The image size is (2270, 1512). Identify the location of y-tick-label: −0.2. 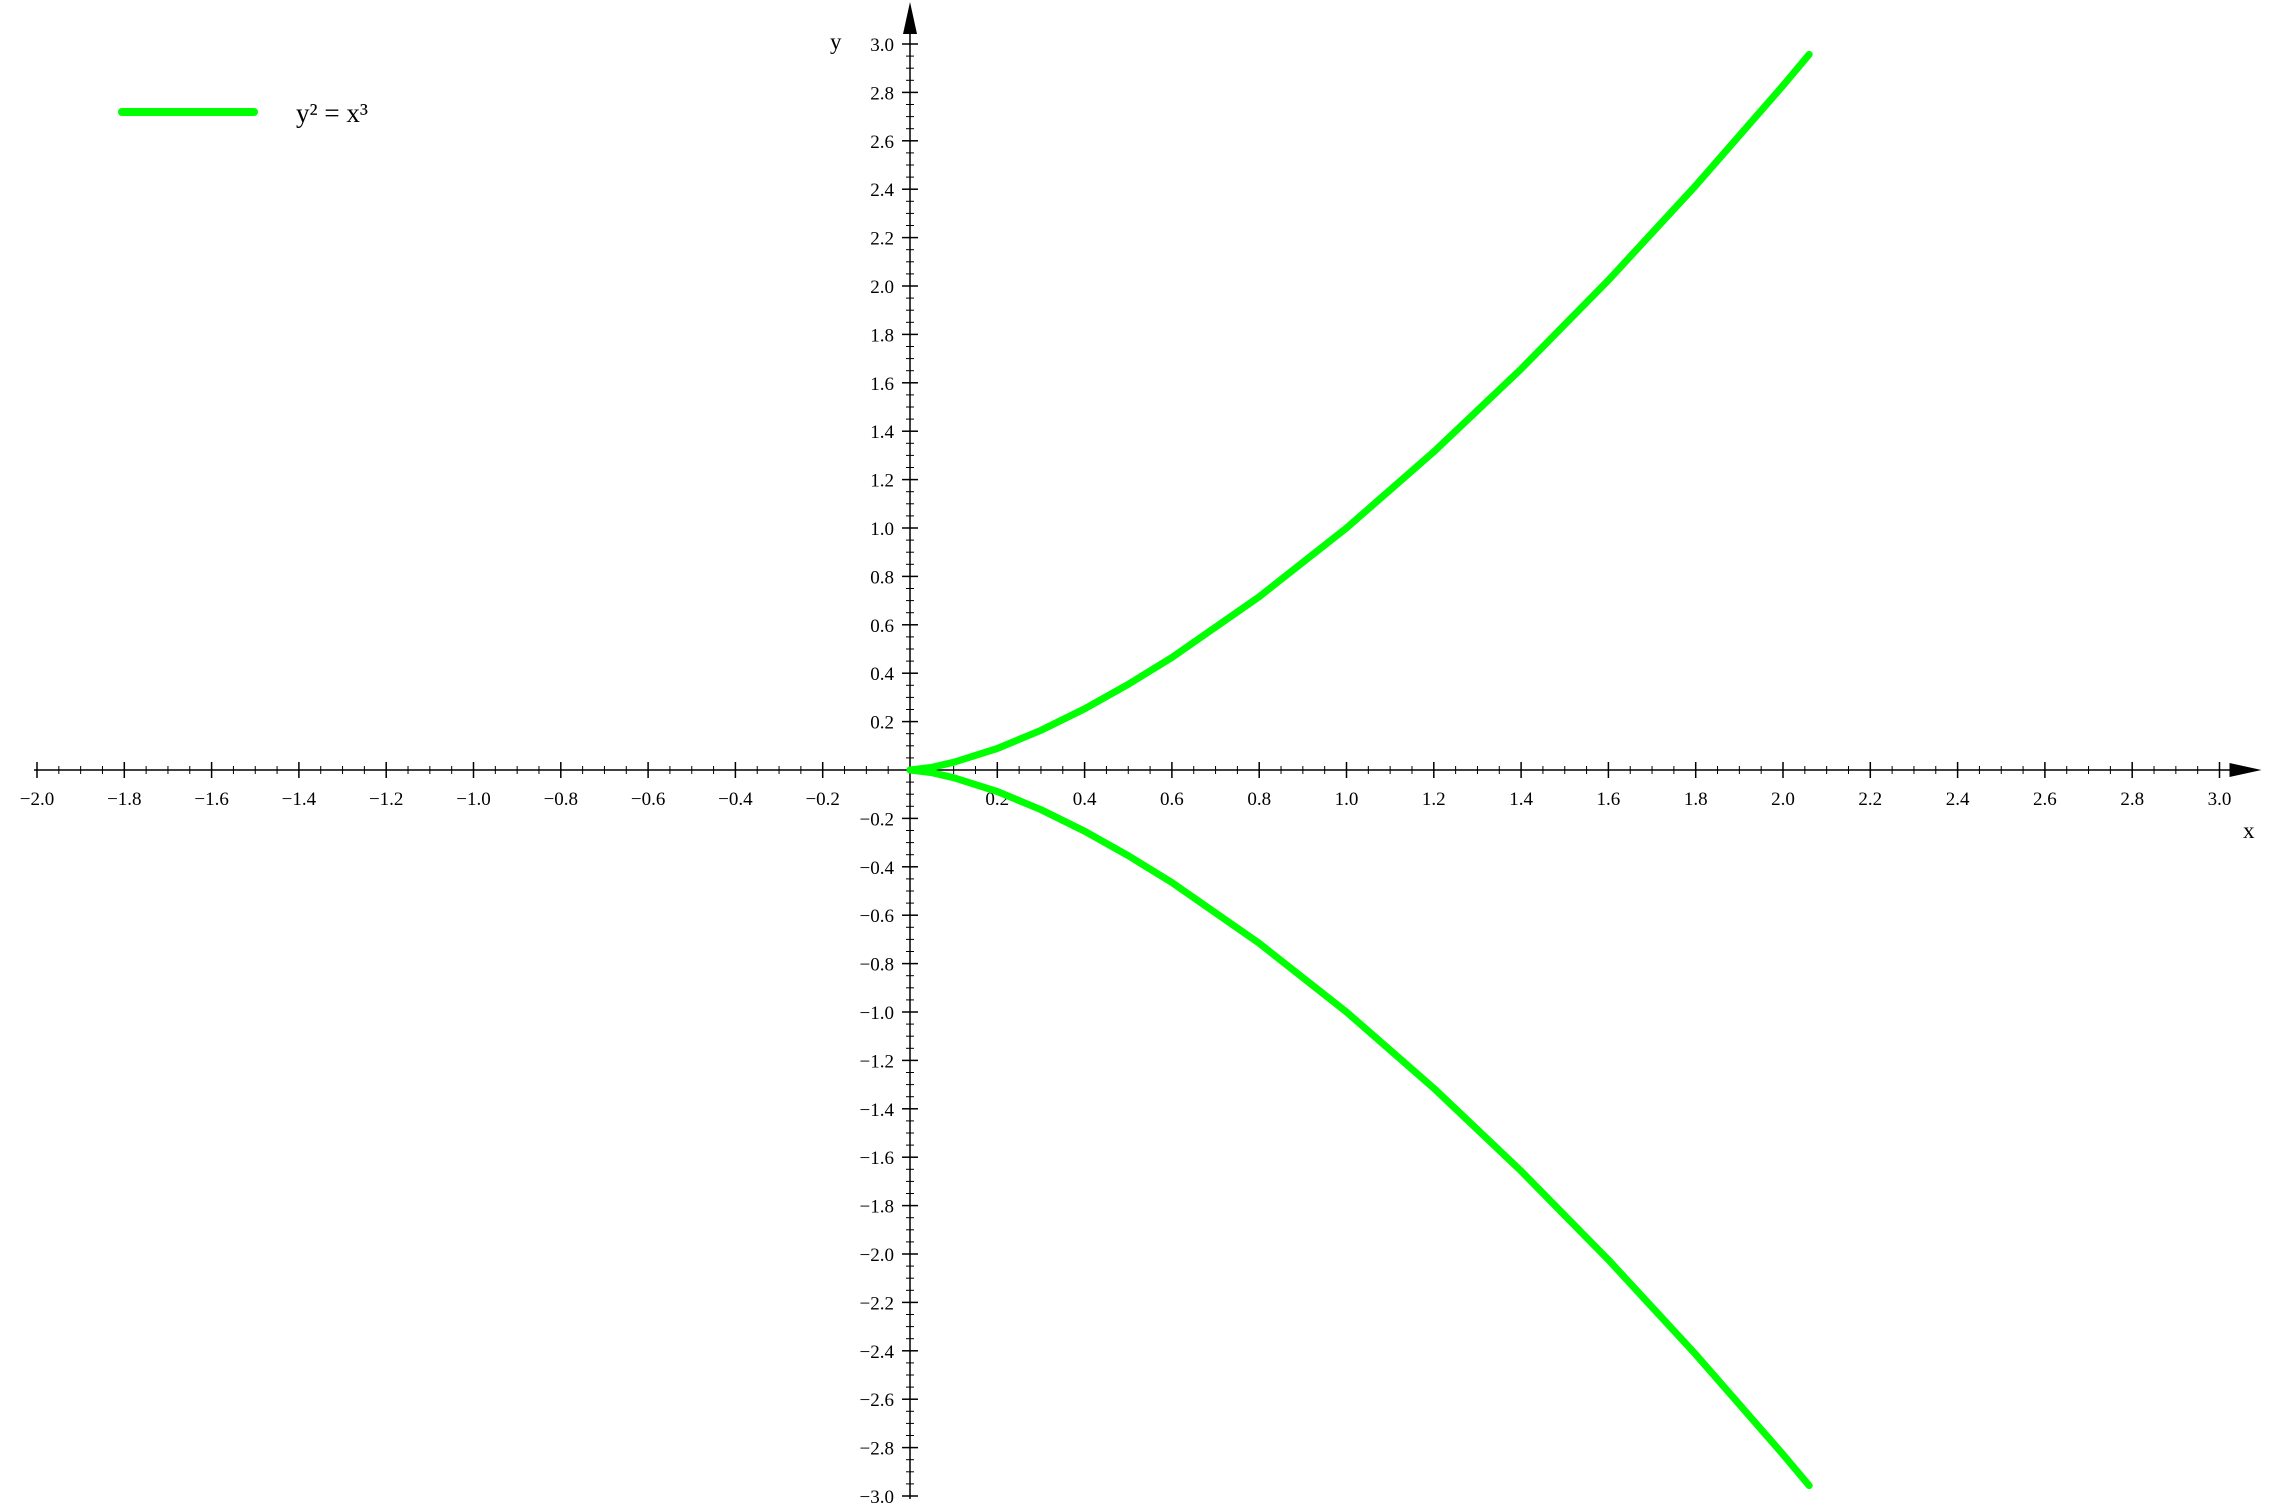
(877, 819).